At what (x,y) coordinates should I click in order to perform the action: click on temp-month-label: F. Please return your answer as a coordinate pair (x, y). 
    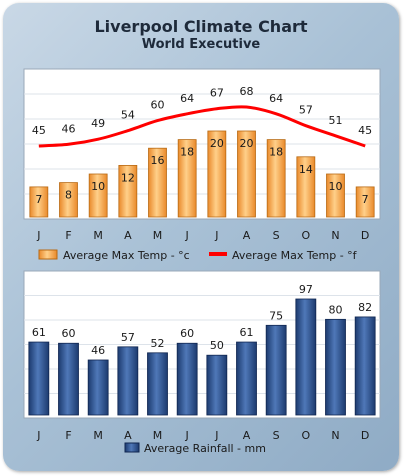
    Looking at the image, I should click on (68, 235).